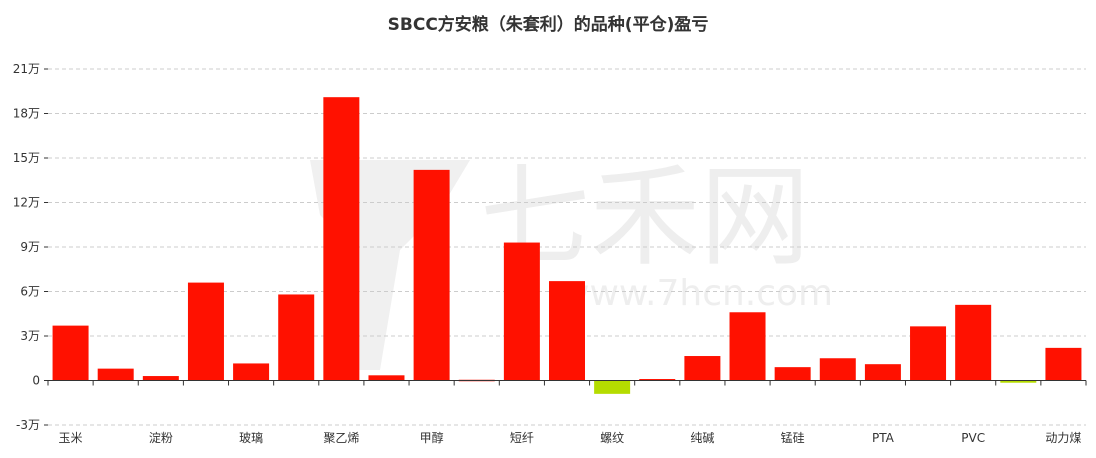 This screenshot has height=458, width=1096. What do you see at coordinates (30, 292) in the screenshot?
I see `y-tick-label: 6万` at bounding box center [30, 292].